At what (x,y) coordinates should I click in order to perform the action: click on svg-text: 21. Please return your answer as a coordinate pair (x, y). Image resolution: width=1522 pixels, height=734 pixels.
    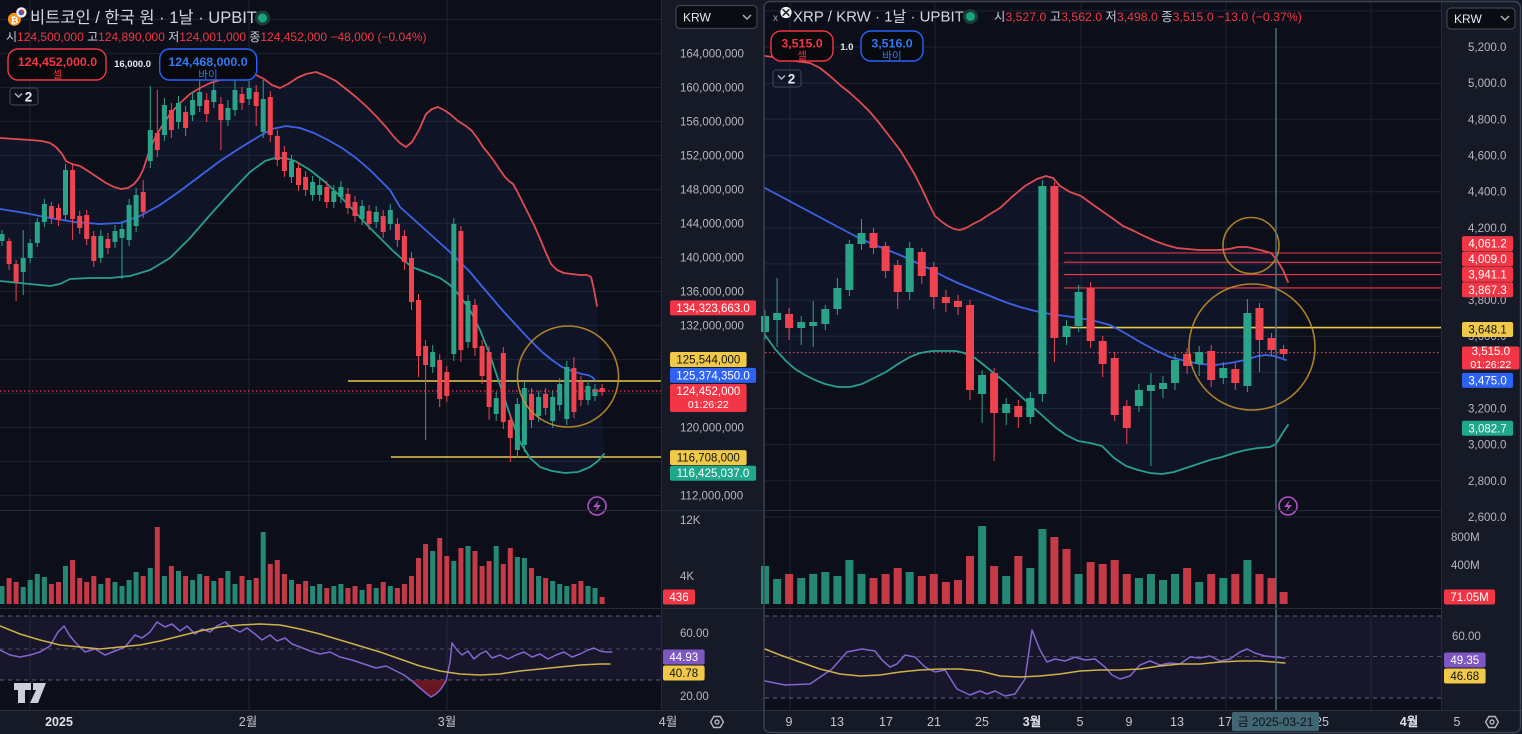
    Looking at the image, I should click on (934, 722).